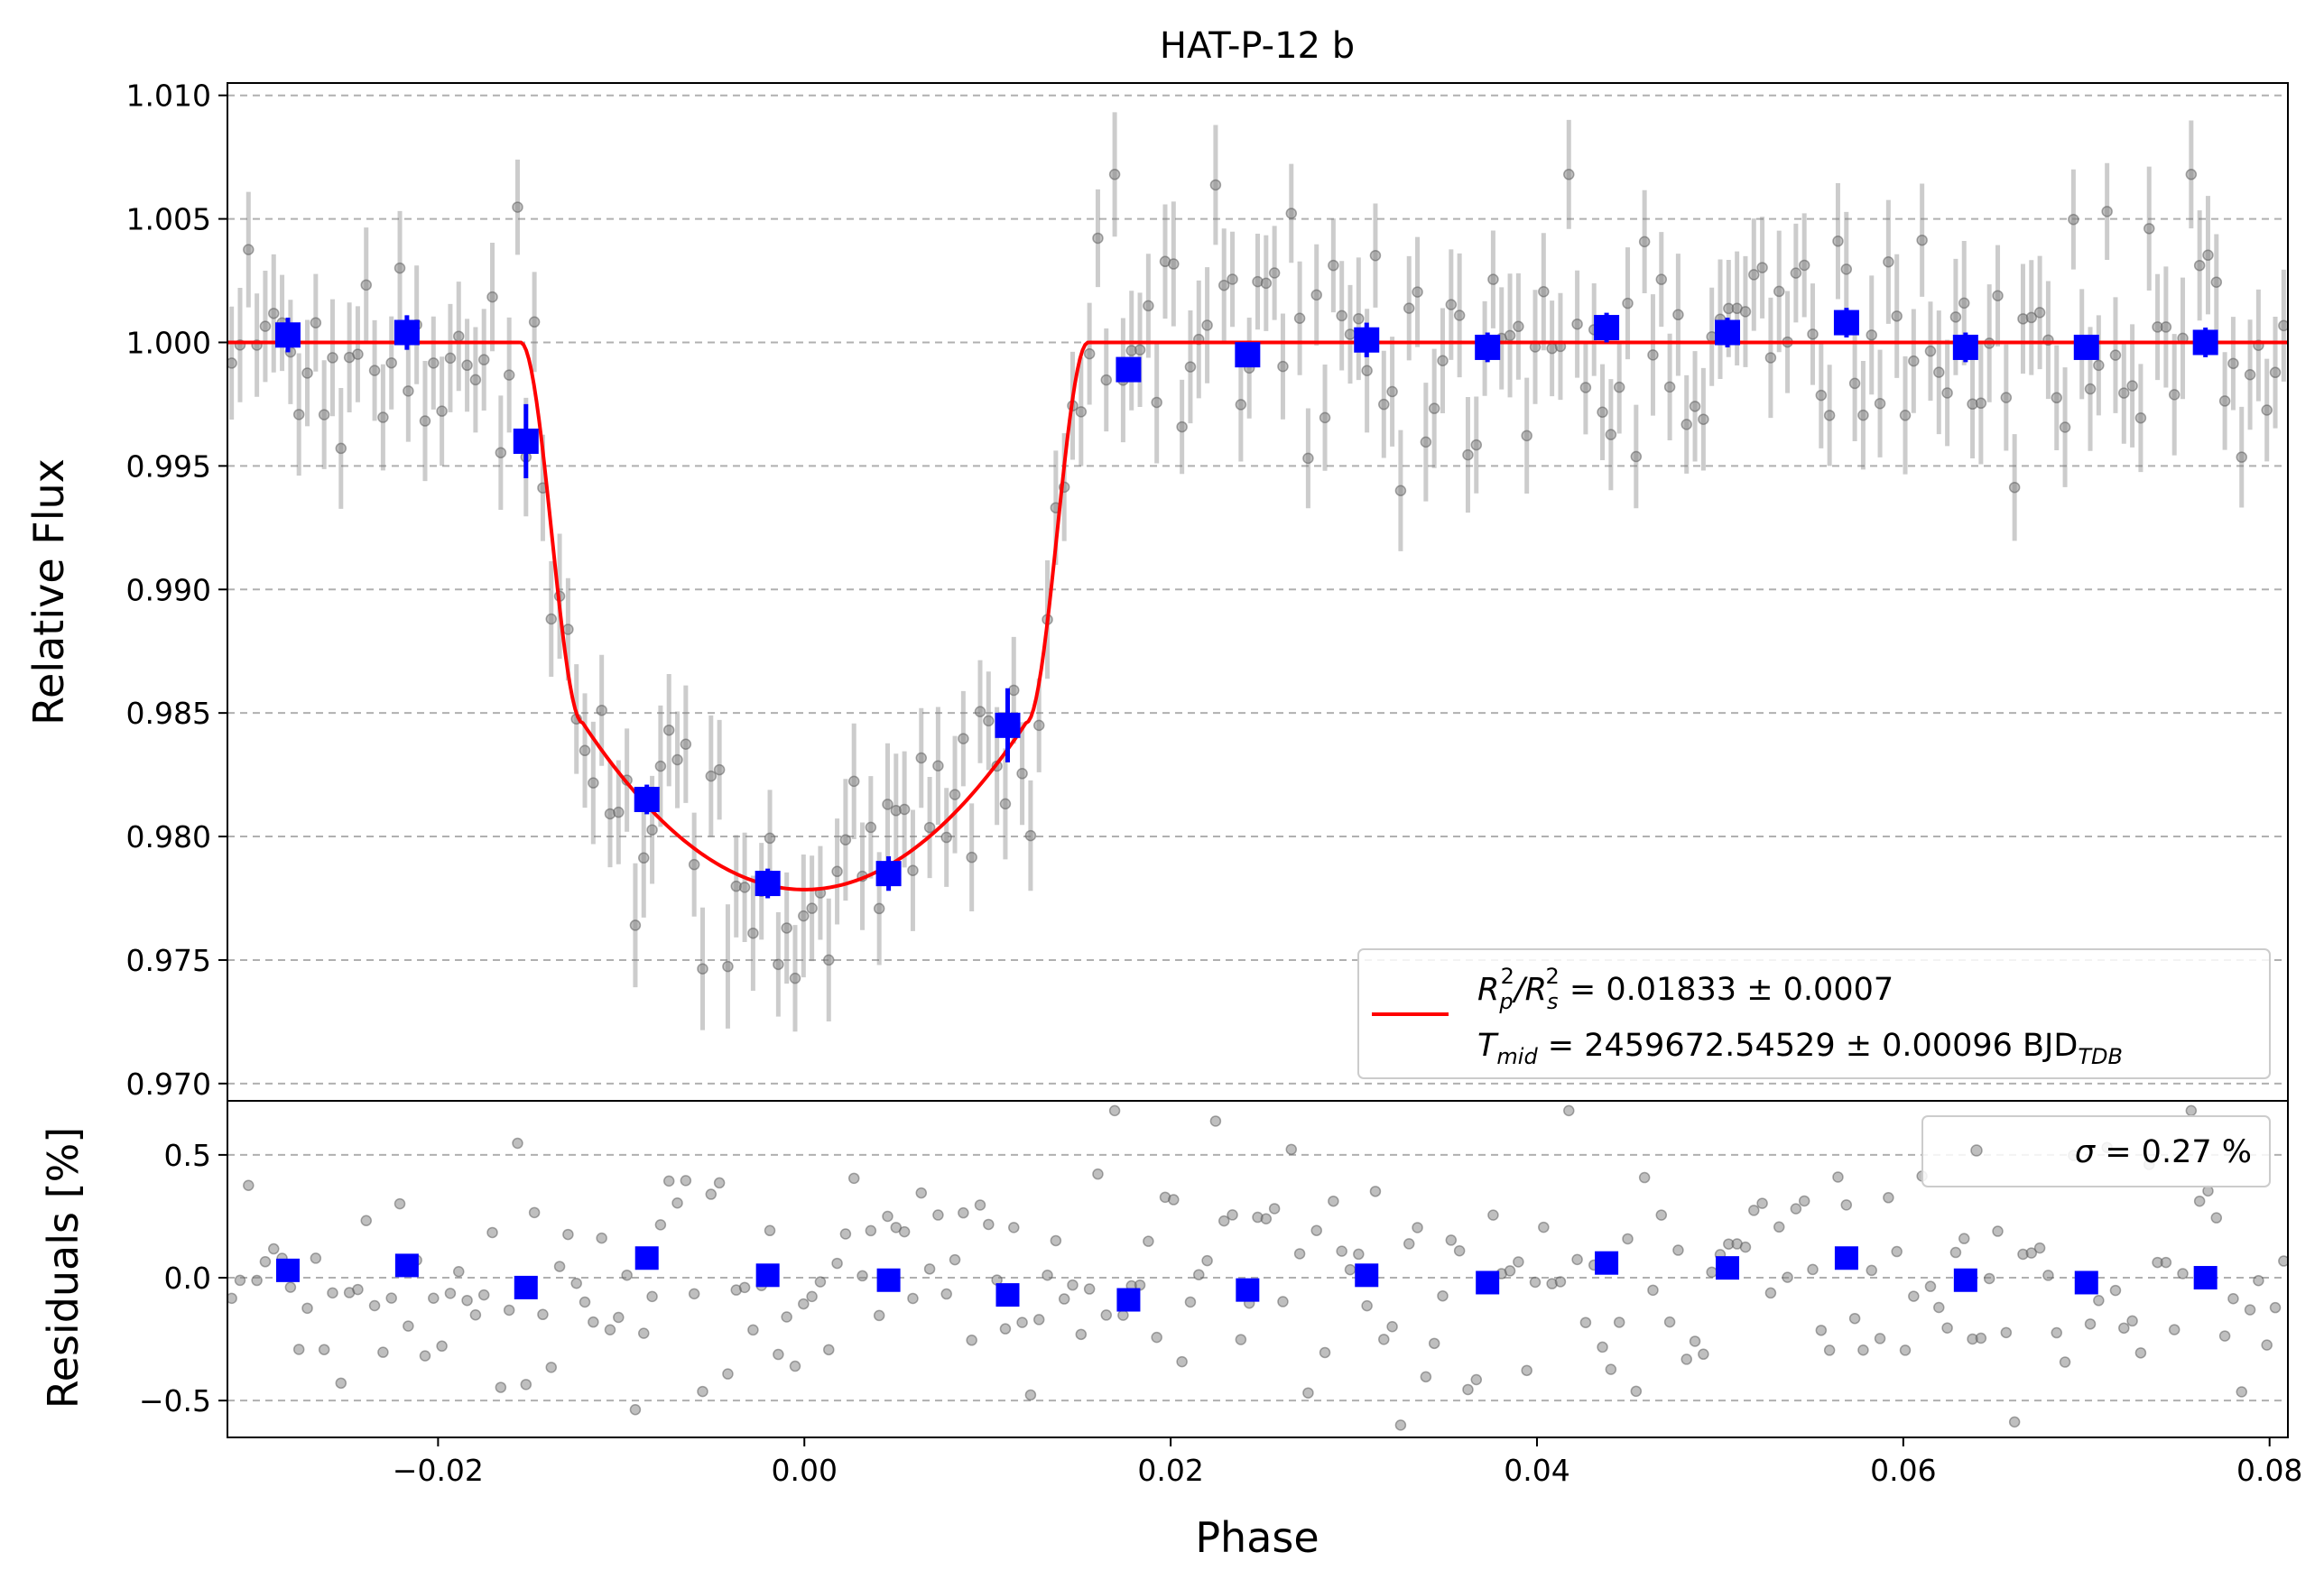 This screenshot has height=1589, width=2324. I want to click on residuals-legend: σ = 0.27 %, so click(2096, 1151).